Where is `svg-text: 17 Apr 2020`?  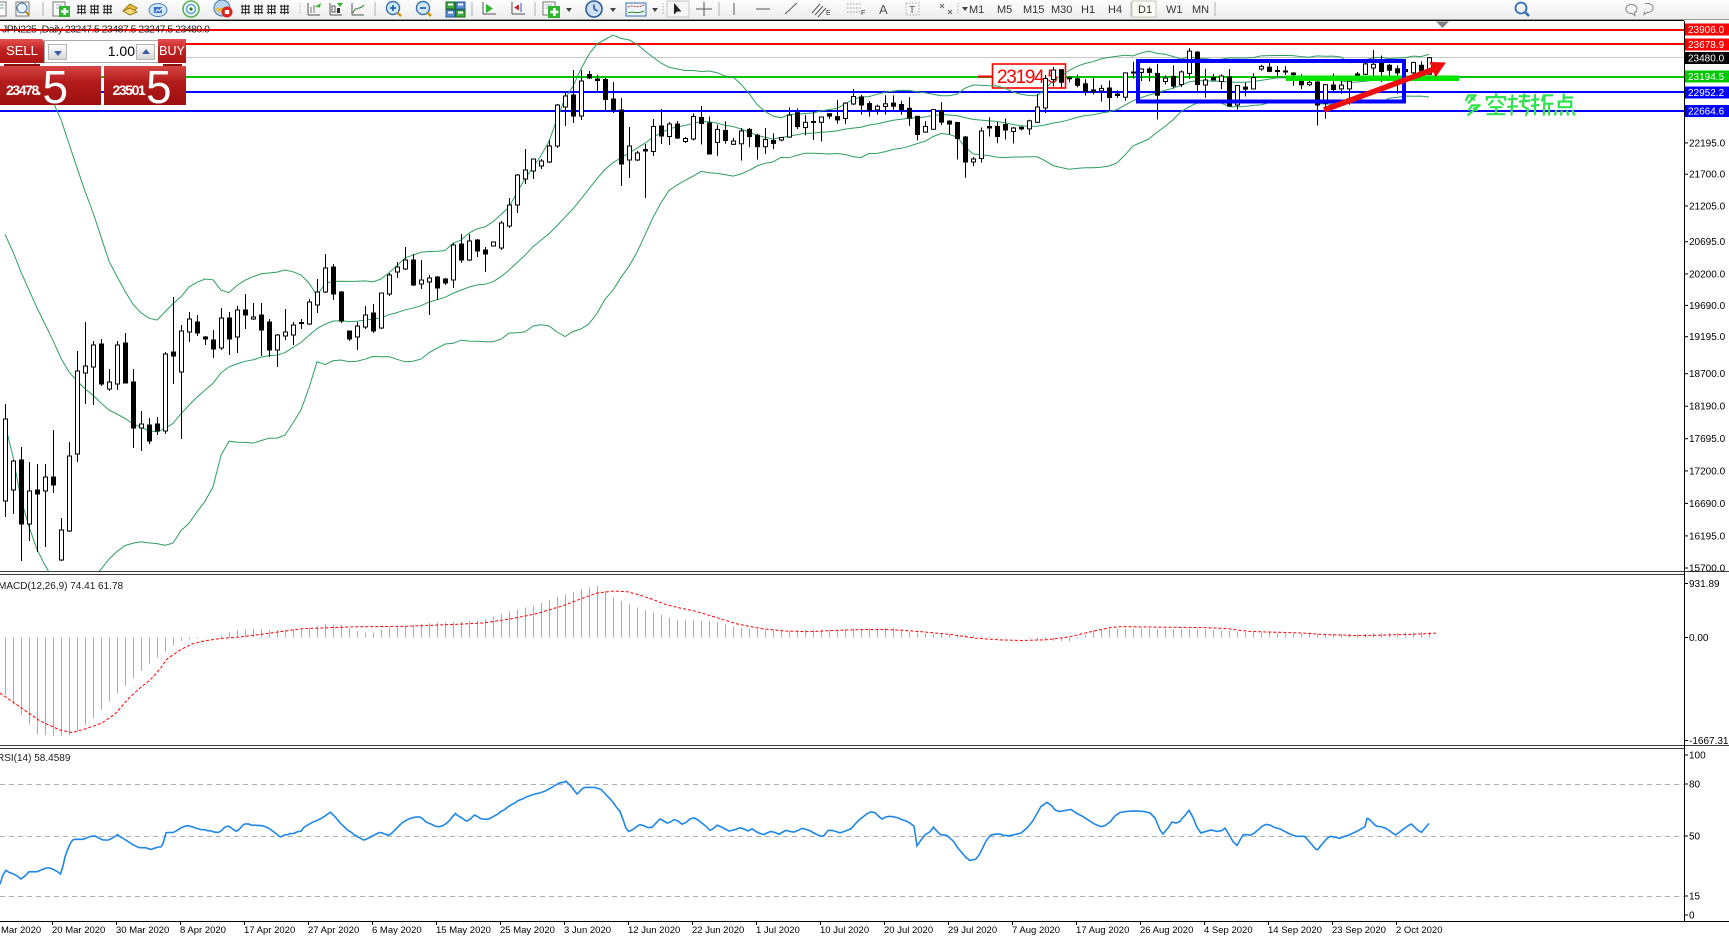 svg-text: 17 Apr 2020 is located at coordinates (269, 930).